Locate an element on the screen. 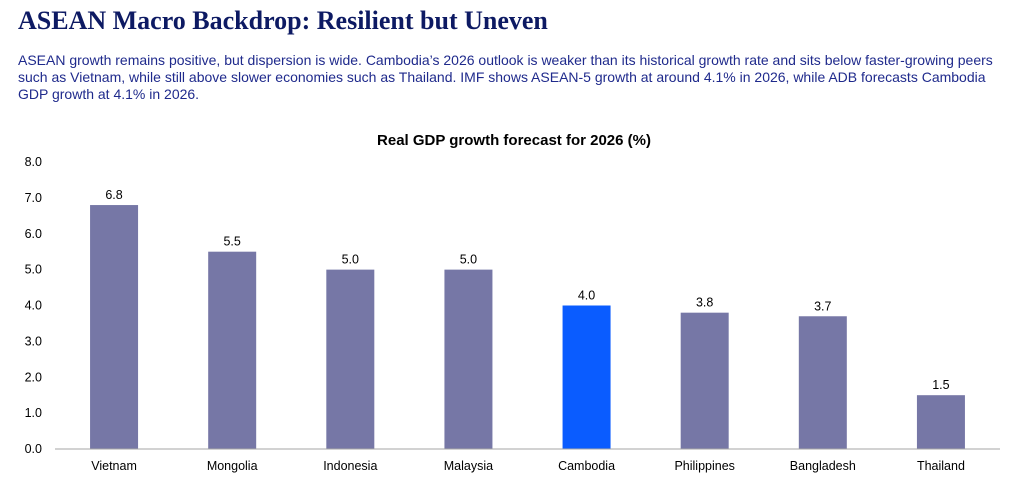 The image size is (1024, 491). y-tick-label: 4.0 is located at coordinates (33, 306).